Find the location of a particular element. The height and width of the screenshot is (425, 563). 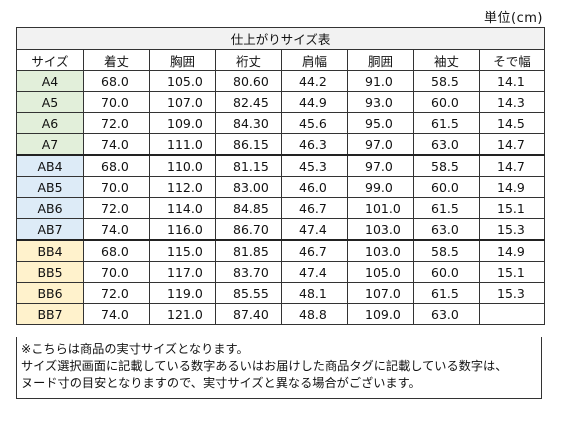

cell-shoulder: 45.6 is located at coordinates (314, 123).